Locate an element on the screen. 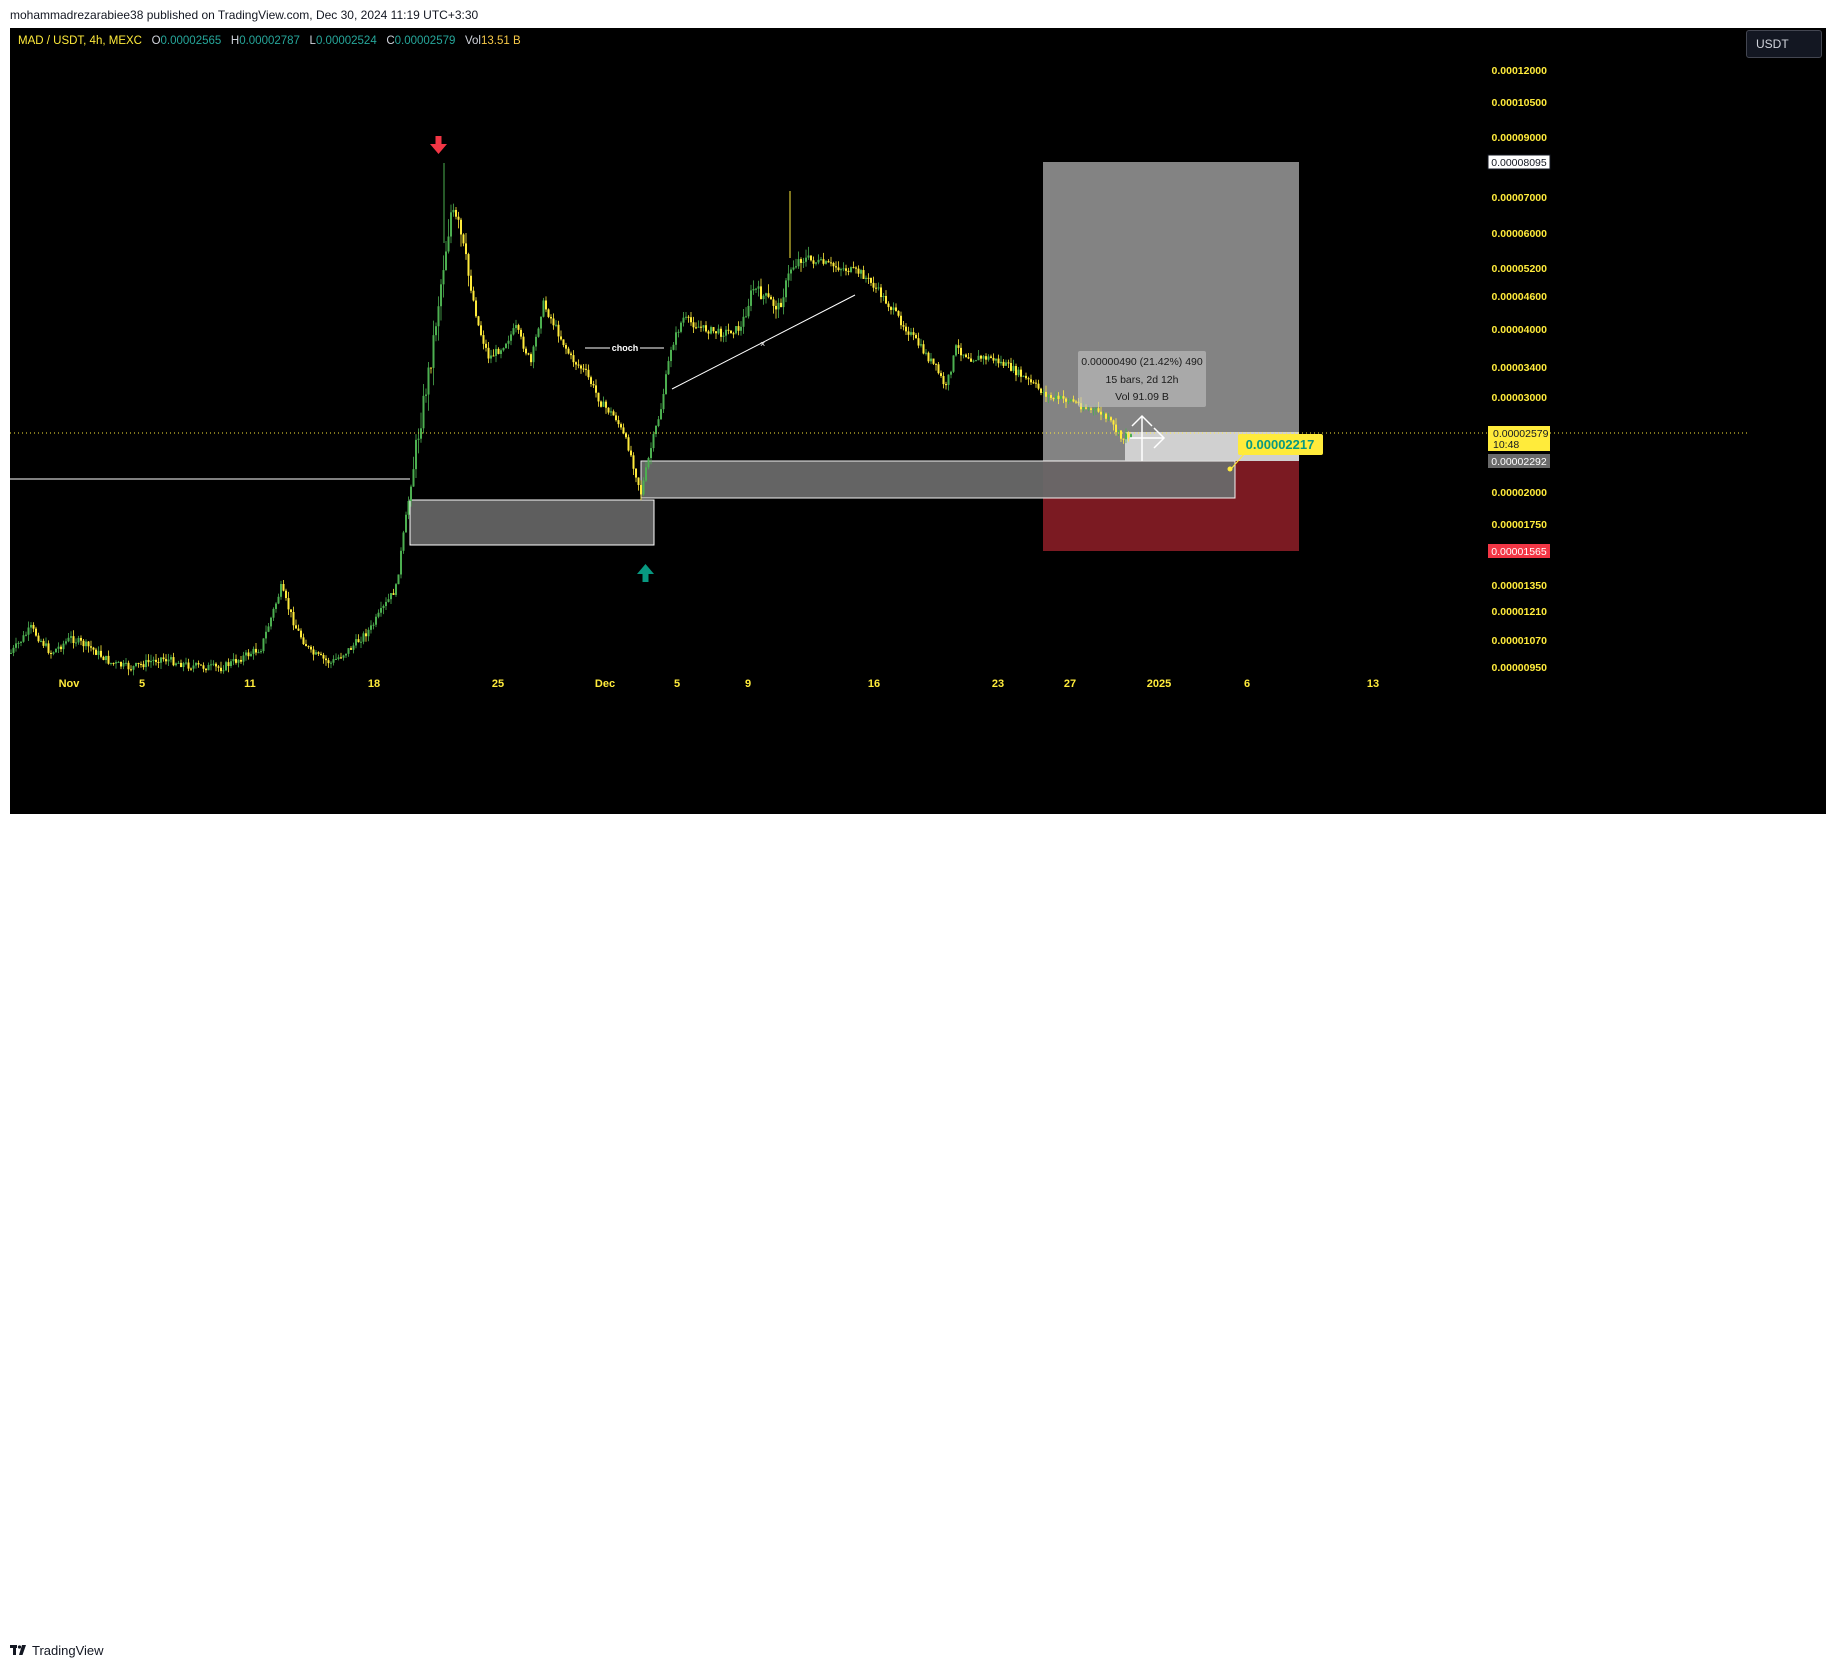 This screenshot has height=1658, width=1835. legend-vol-label: Vol is located at coordinates (472, 41).